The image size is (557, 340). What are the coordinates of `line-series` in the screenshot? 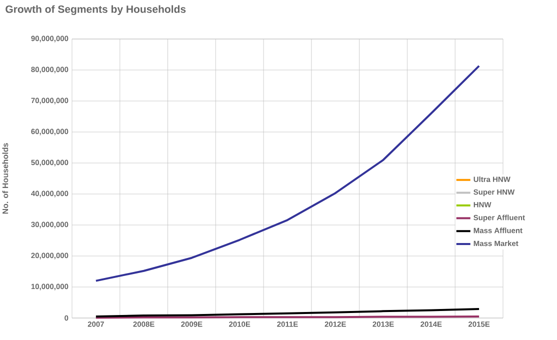 It's located at (287, 313).